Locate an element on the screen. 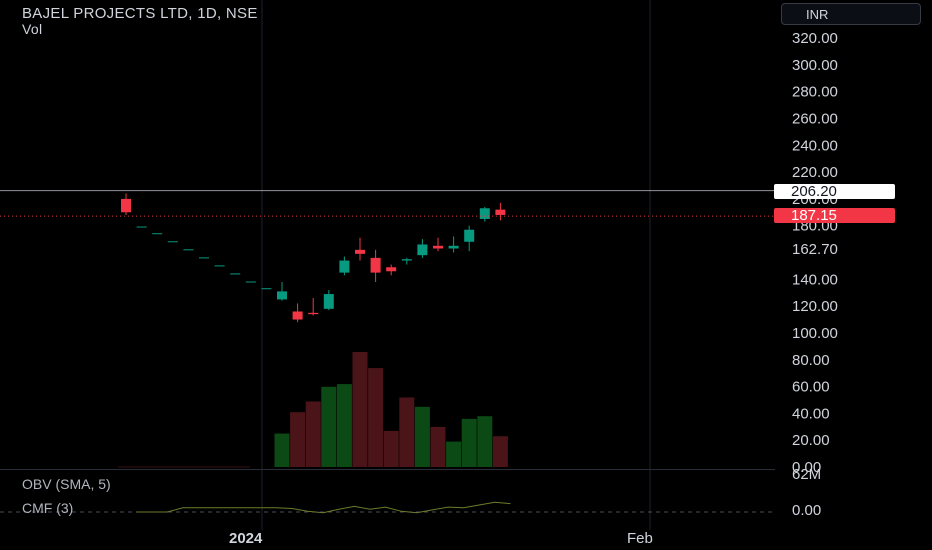 This screenshot has width=932, height=550. y-tick-label: 162.70 is located at coordinates (815, 249).